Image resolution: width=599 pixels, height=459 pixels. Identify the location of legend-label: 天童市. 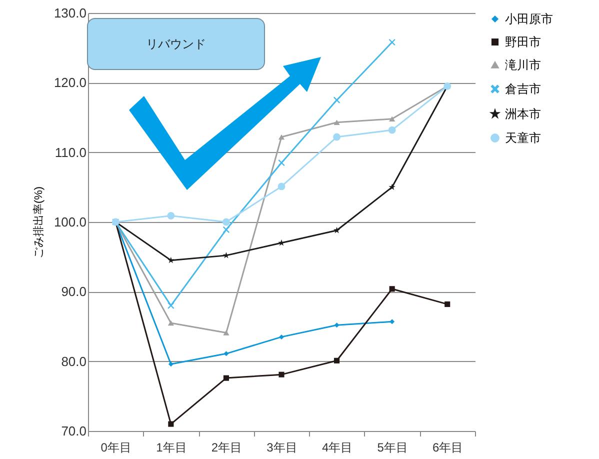
(523, 138).